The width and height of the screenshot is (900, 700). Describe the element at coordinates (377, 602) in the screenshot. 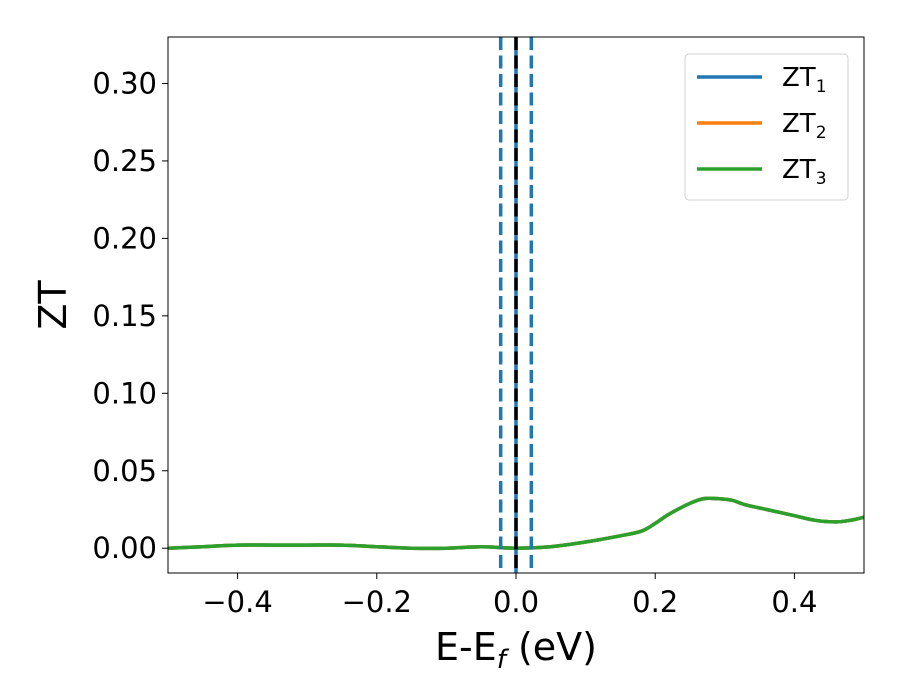

I see `x-tick-label: −0.2` at that location.